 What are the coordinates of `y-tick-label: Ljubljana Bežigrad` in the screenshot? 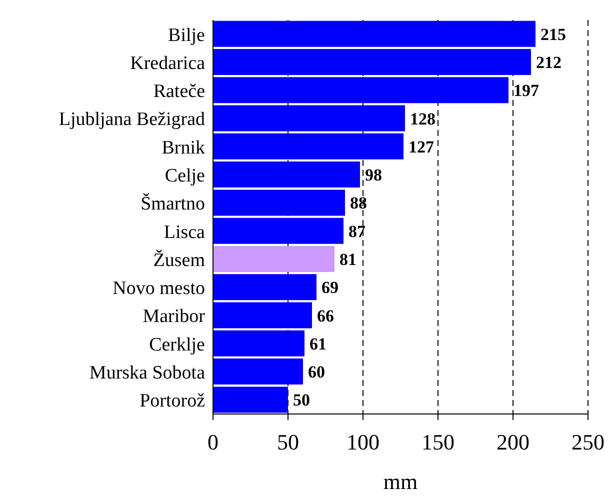 It's located at (132, 119).